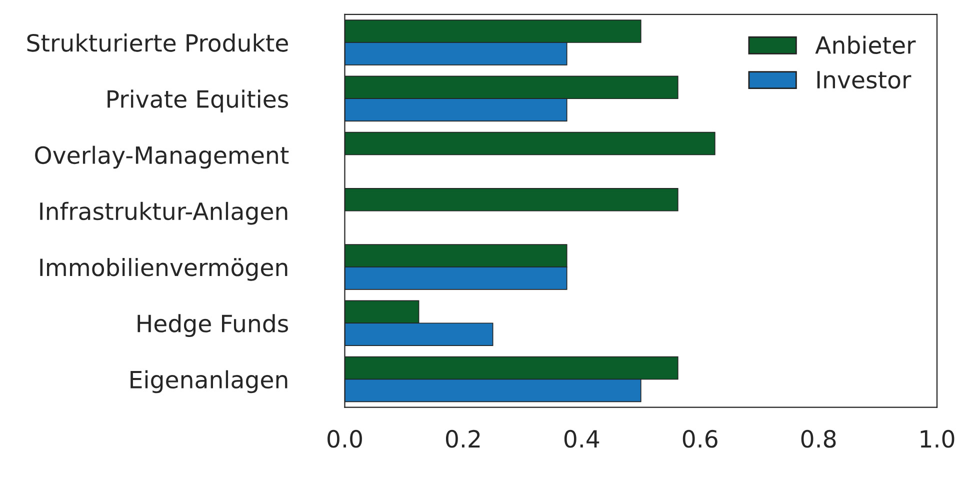 The height and width of the screenshot is (482, 963). I want to click on legend-label: Anbieter, so click(865, 45).